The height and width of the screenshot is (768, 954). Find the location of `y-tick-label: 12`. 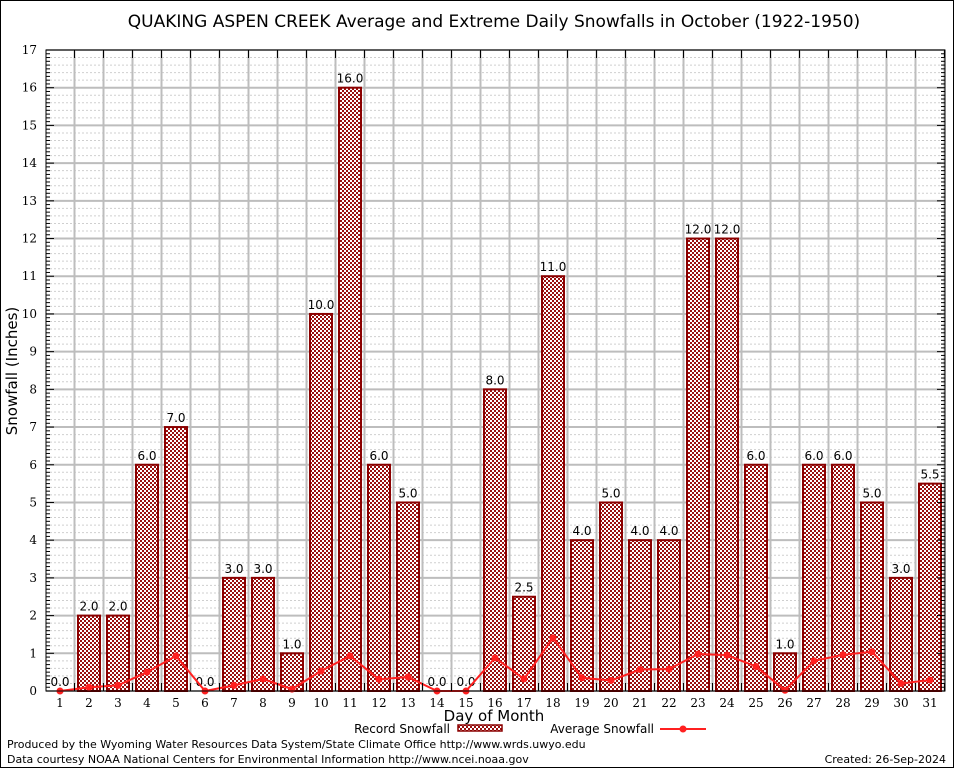

y-tick-label: 12 is located at coordinates (29, 239).